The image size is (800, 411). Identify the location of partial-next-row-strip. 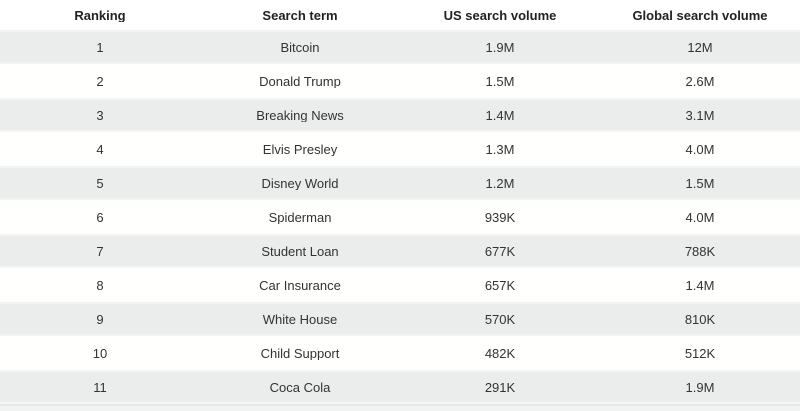
(400, 407).